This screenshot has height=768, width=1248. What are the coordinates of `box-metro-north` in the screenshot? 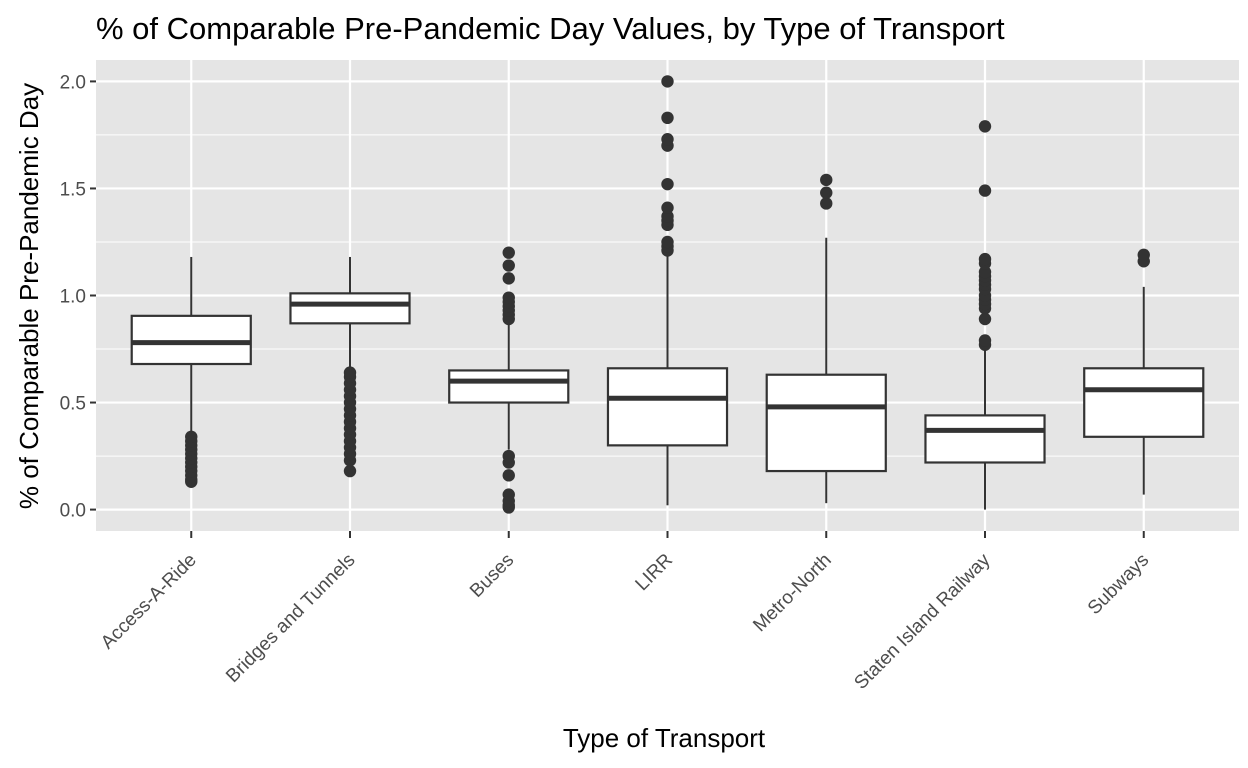 It's located at (826, 338).